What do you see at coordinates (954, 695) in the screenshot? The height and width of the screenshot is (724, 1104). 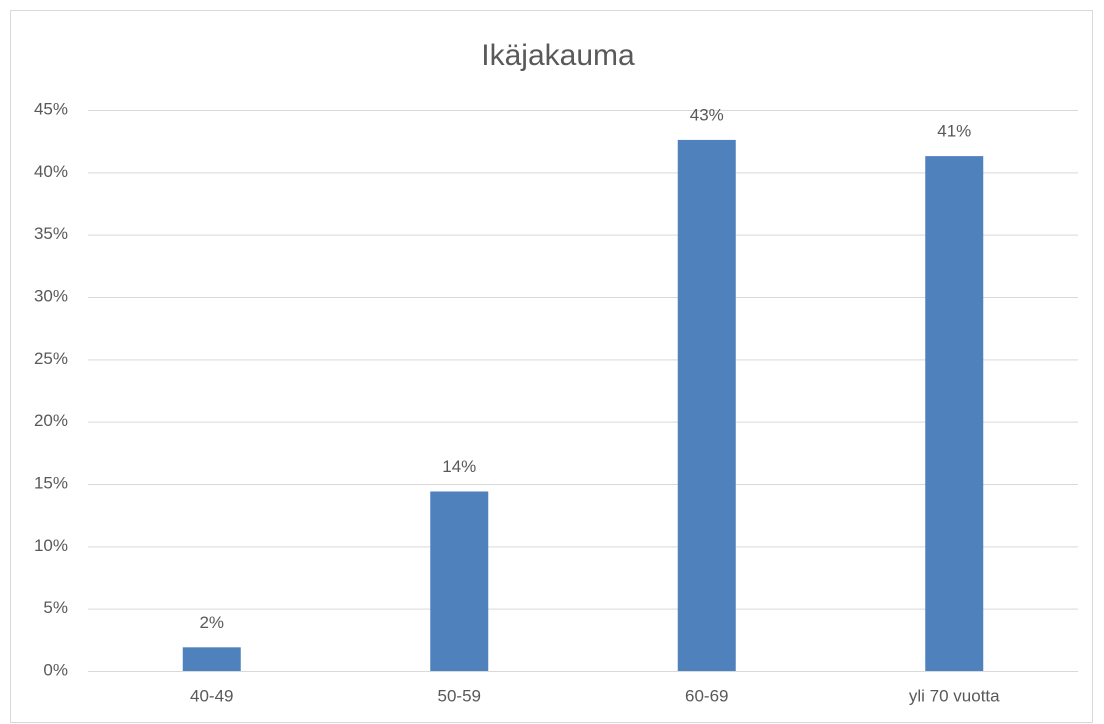 I see `x-tick-label: yli 70 vuotta` at bounding box center [954, 695].